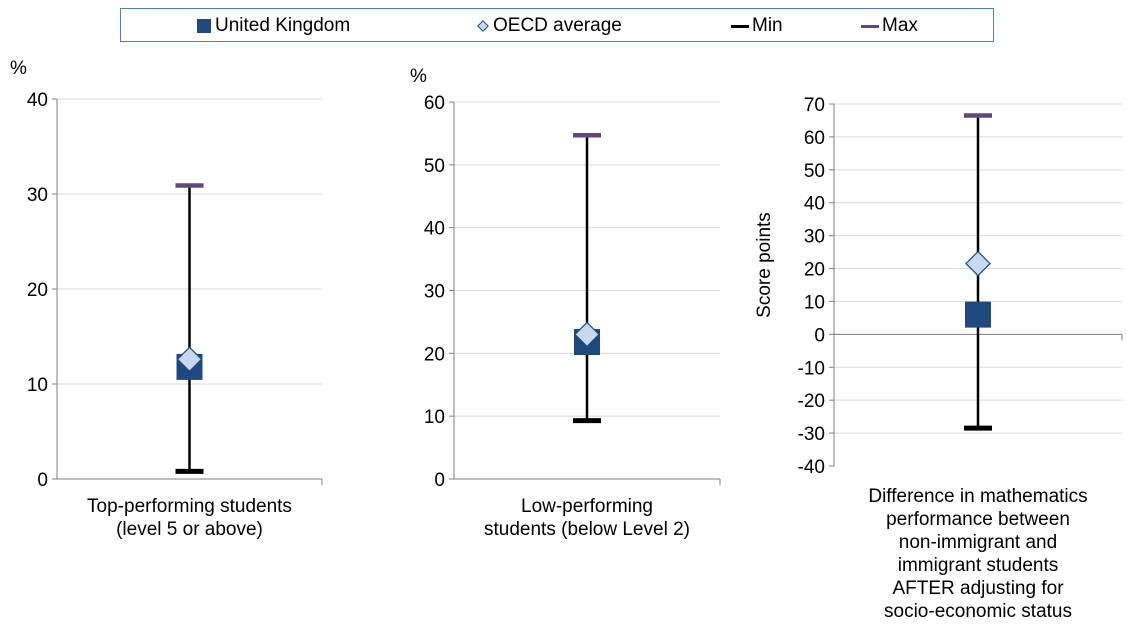 The height and width of the screenshot is (642, 1126). I want to click on chart3-y-tick-label: -10, so click(811, 368).